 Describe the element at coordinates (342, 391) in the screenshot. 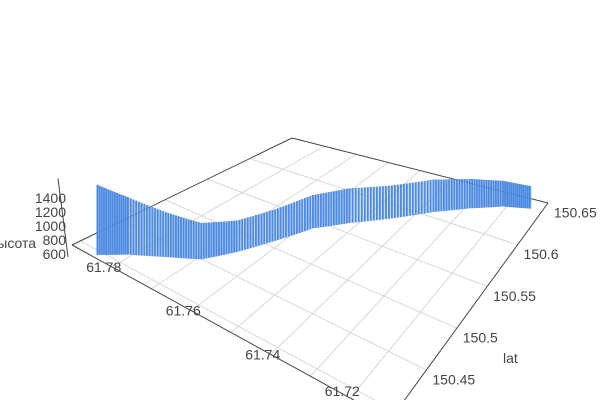

I see `x-tick-label: 61.72` at that location.